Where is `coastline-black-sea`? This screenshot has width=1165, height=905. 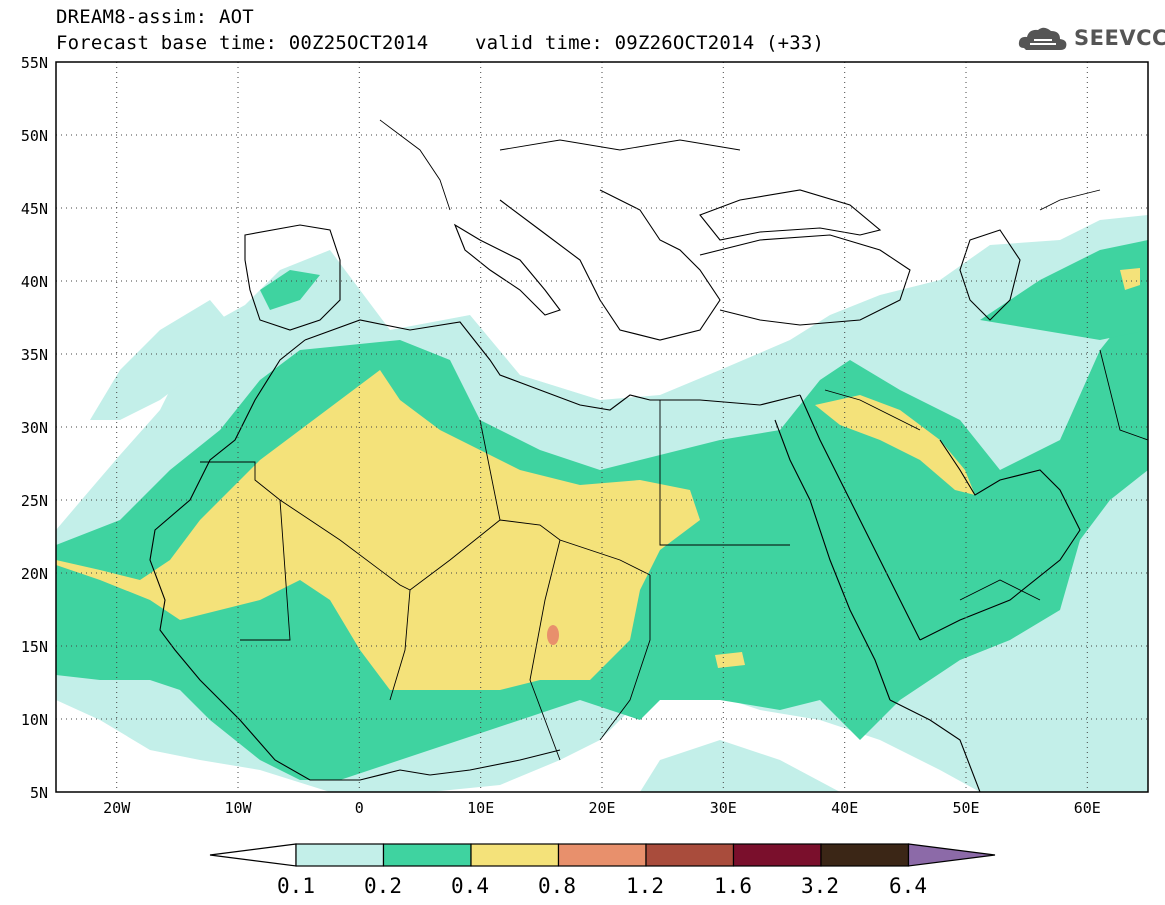 coastline-black-sea is located at coordinates (790, 215).